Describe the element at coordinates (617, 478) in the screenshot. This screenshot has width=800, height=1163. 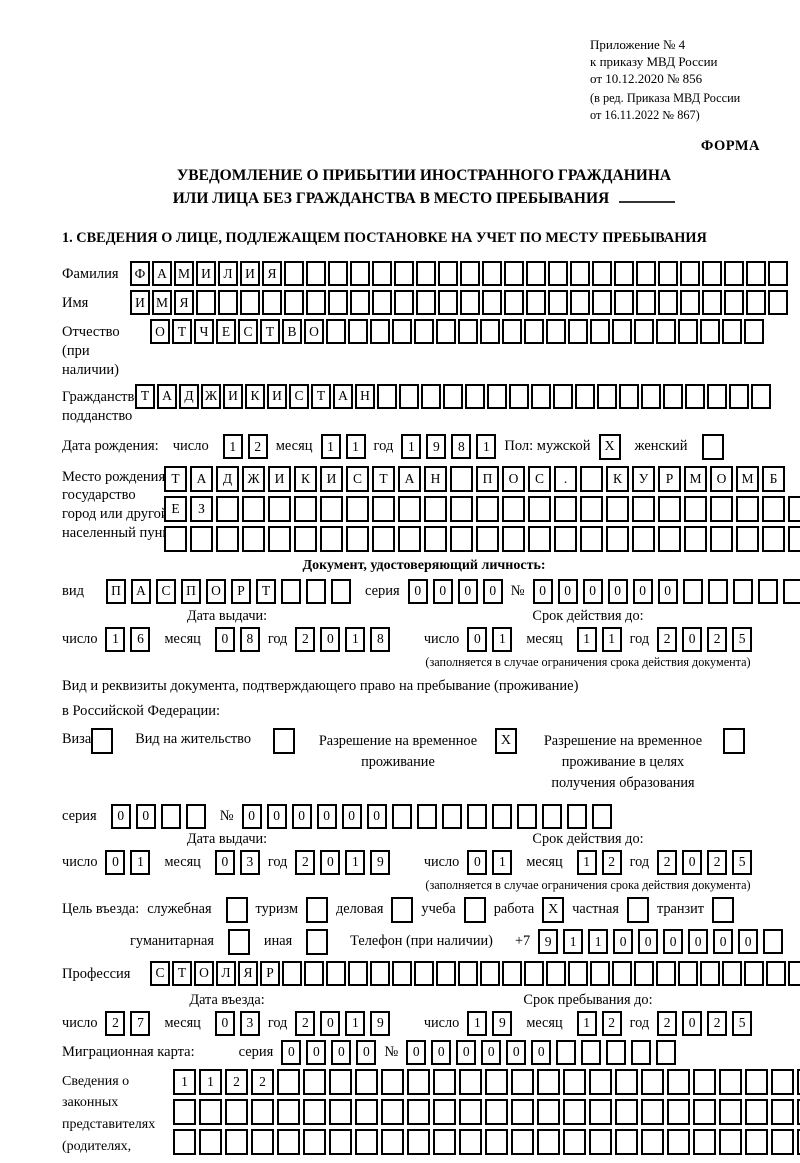
I see `form-cell: К` at that location.